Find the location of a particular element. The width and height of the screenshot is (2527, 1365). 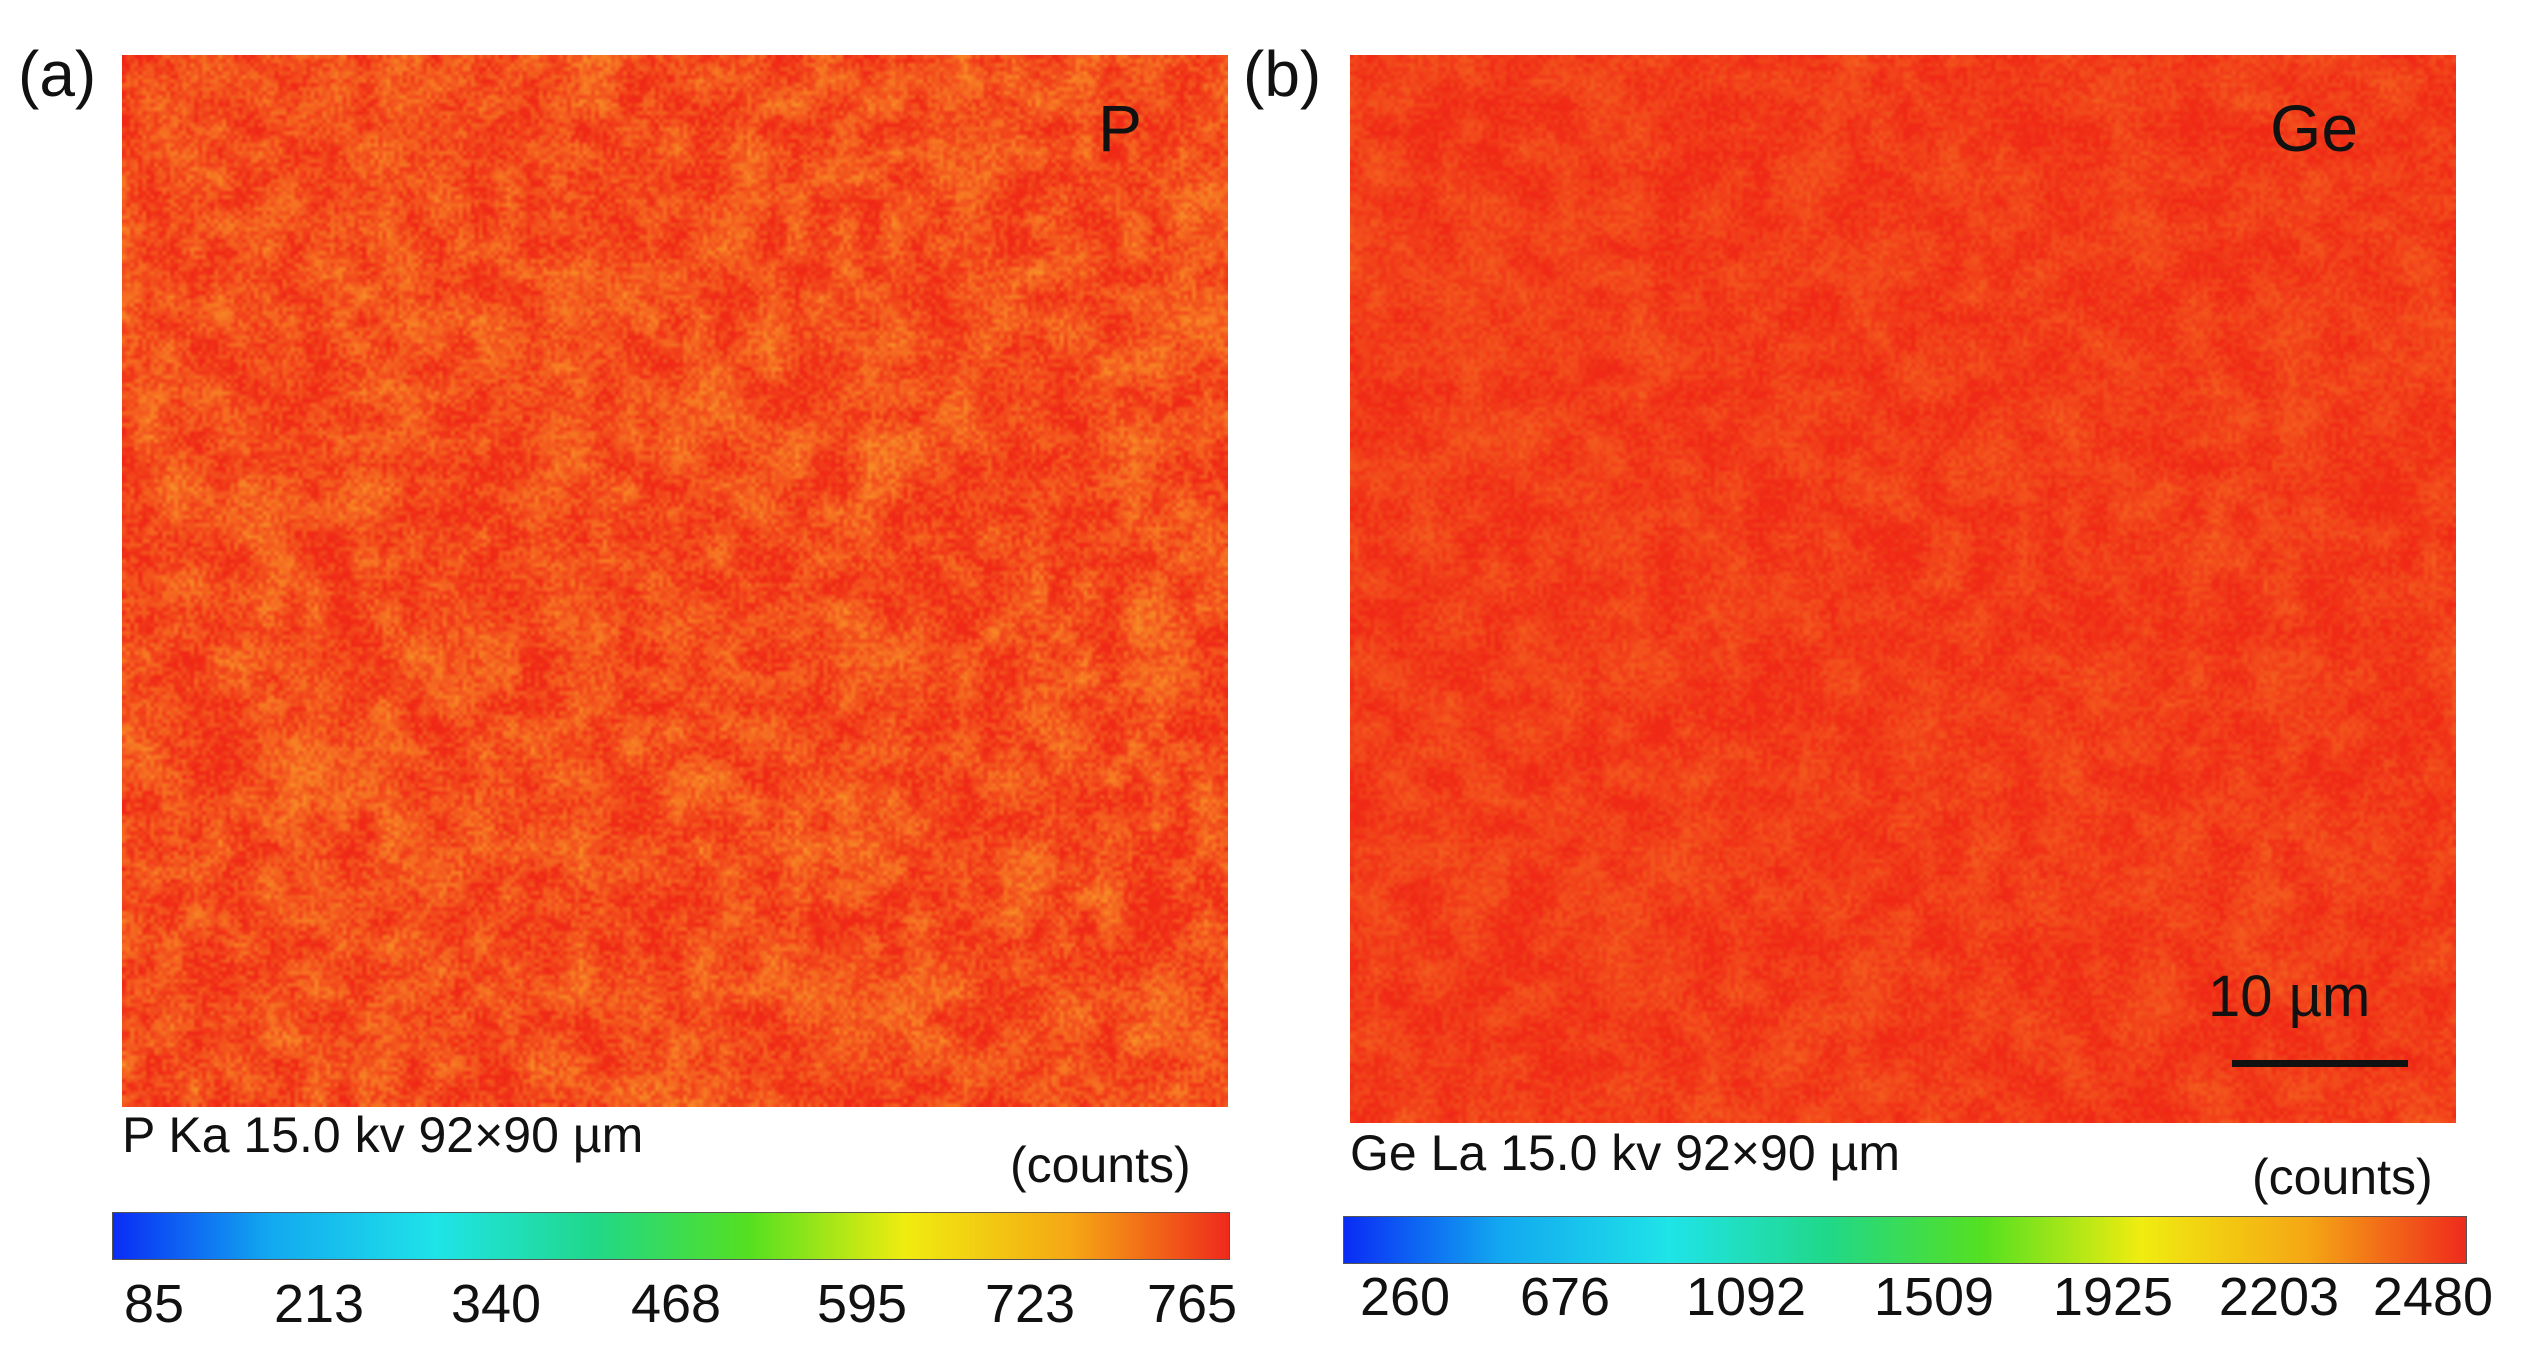

colorbar-a-ticks: 85 213 340 468 595 723 765 is located at coordinates (677, 1307).